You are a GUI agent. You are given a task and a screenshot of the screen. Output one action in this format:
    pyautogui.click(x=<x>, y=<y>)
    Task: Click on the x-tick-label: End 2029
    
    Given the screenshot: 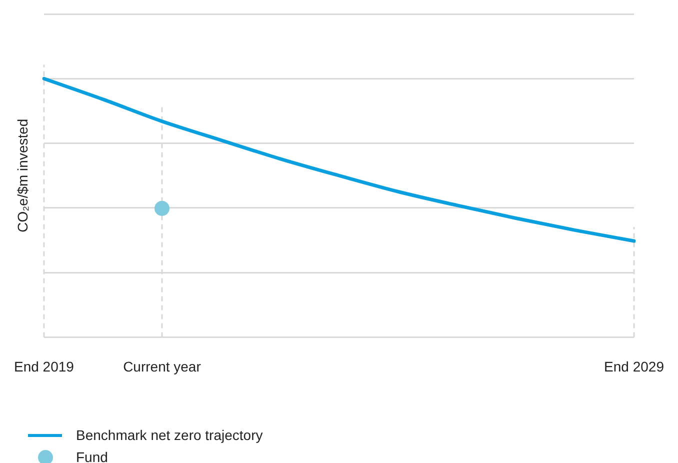 What is the action you would take?
    pyautogui.click(x=634, y=366)
    